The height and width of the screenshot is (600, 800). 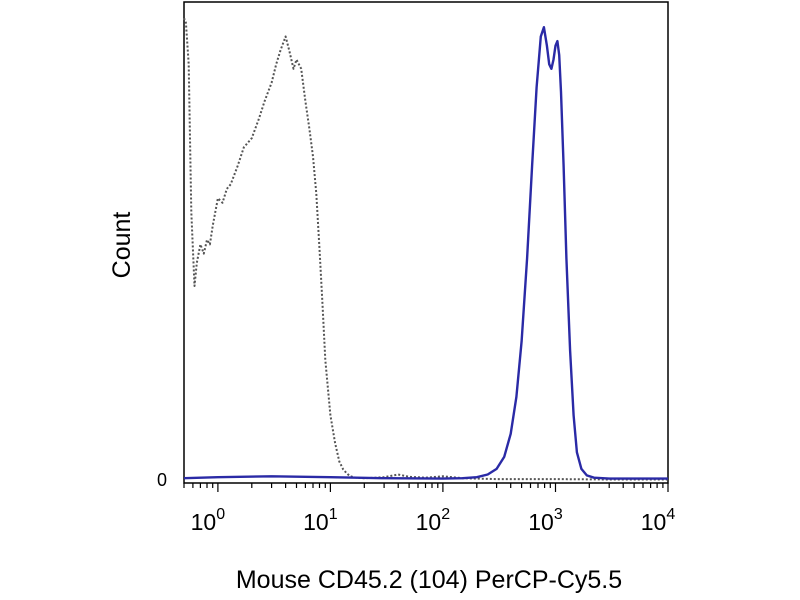 I want to click on x-tick-label: 10², so click(x=433, y=520).